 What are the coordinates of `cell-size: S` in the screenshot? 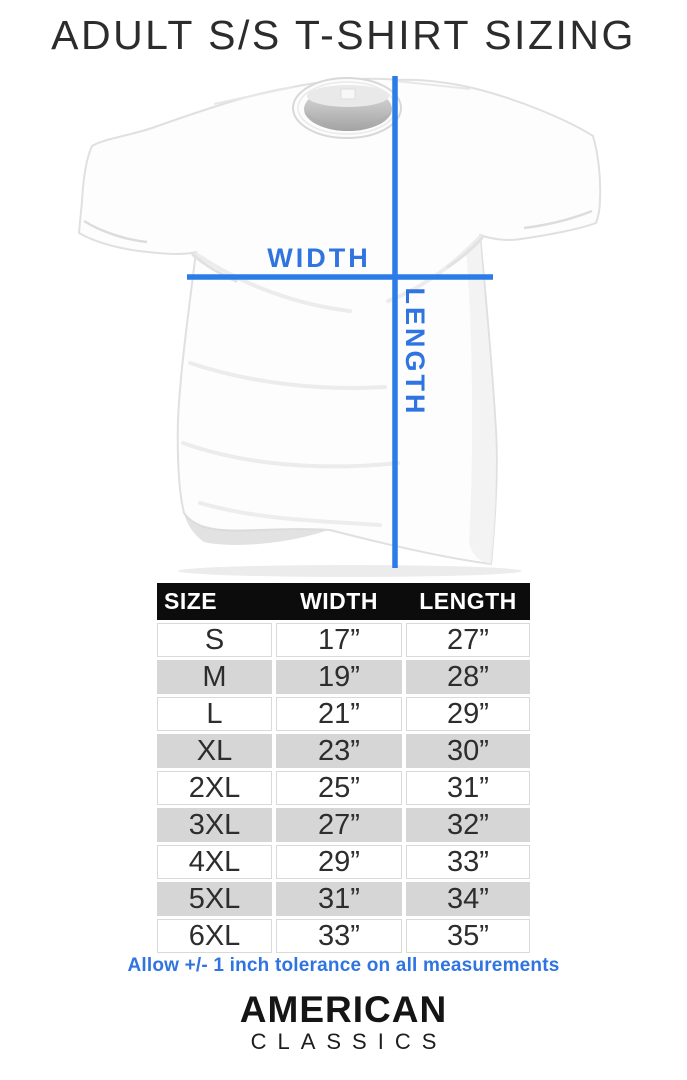 It's located at (214, 640).